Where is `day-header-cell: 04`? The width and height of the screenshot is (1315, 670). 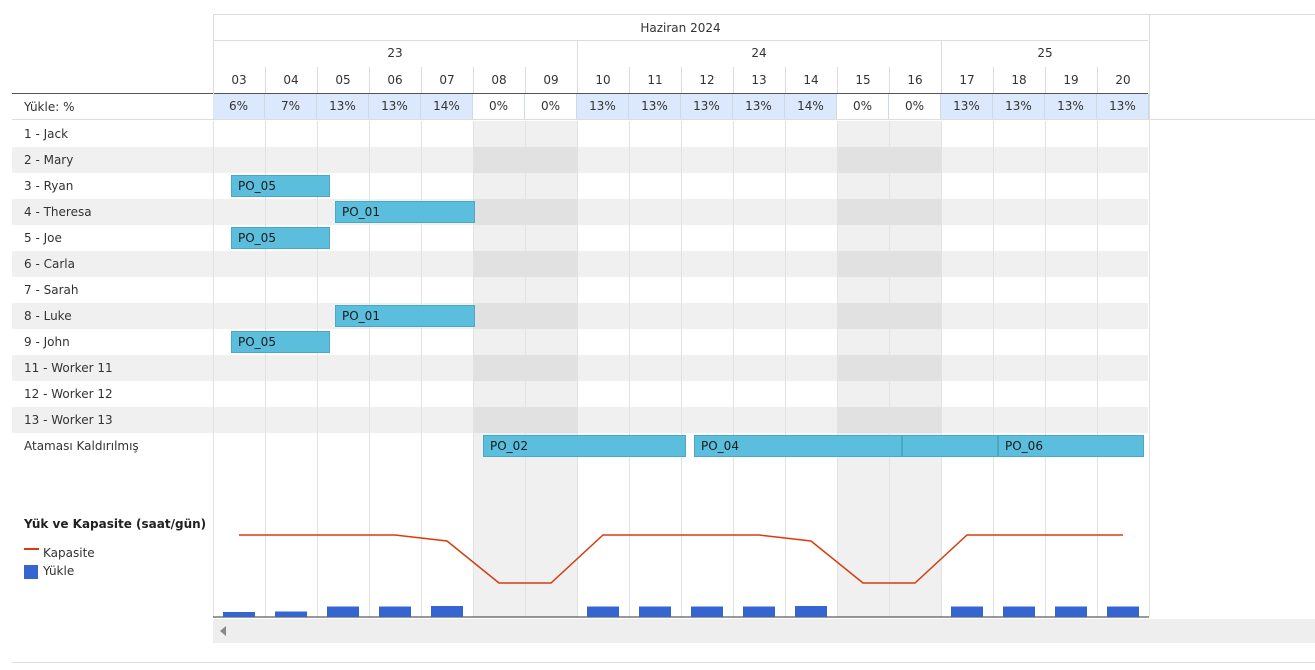 day-header-cell: 04 is located at coordinates (291, 80).